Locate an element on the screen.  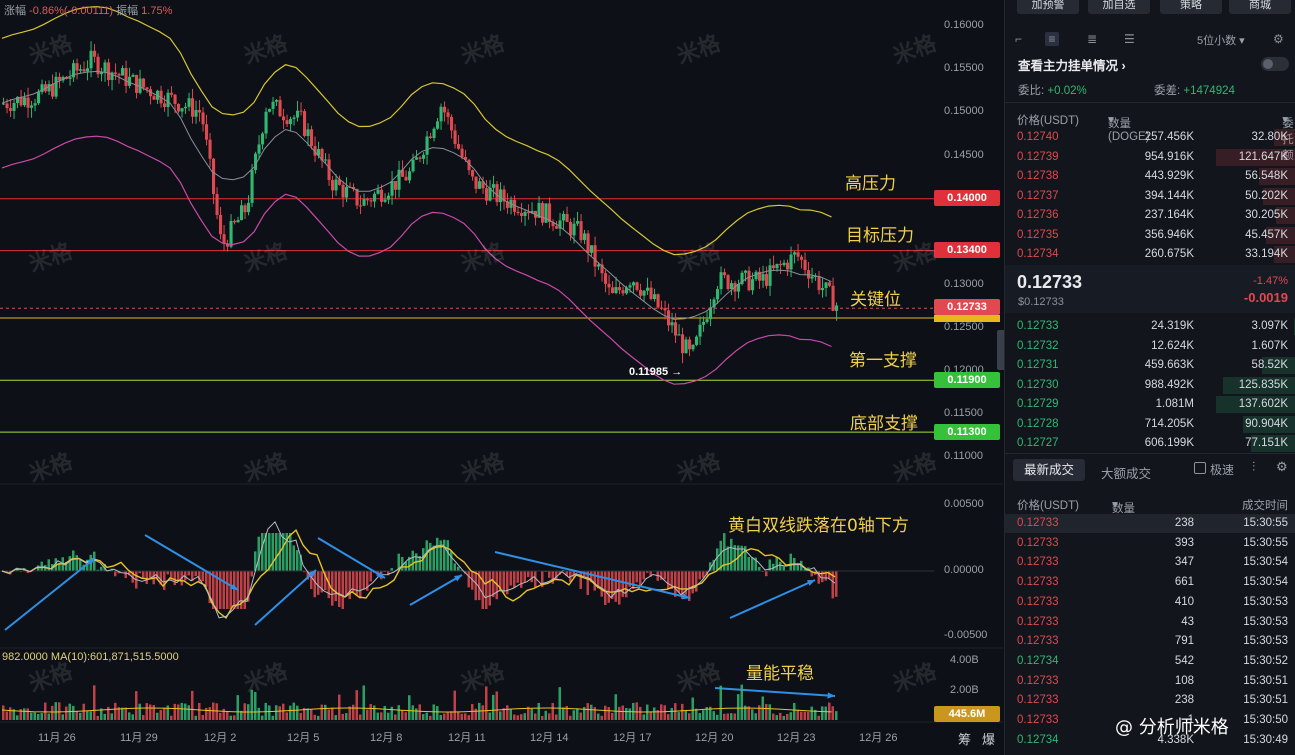
book-qty: 459.663K is located at coordinates (1169, 365).